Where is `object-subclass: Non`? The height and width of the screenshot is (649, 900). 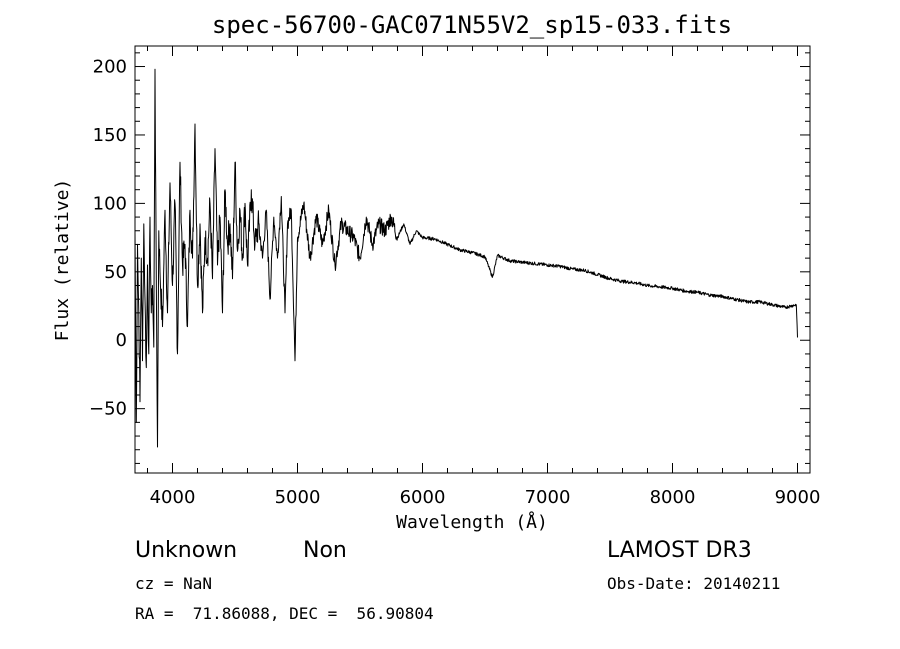
object-subclass: Non is located at coordinates (325, 550).